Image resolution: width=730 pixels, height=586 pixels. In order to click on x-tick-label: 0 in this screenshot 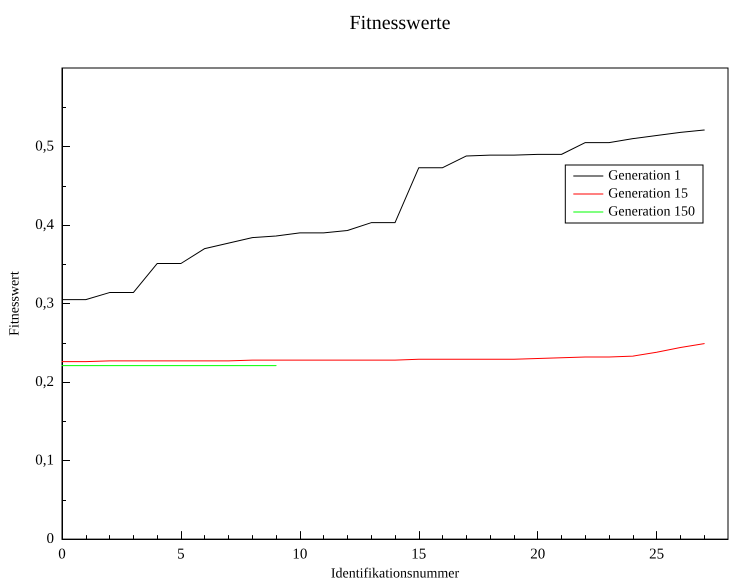, I will do `click(62, 554)`.